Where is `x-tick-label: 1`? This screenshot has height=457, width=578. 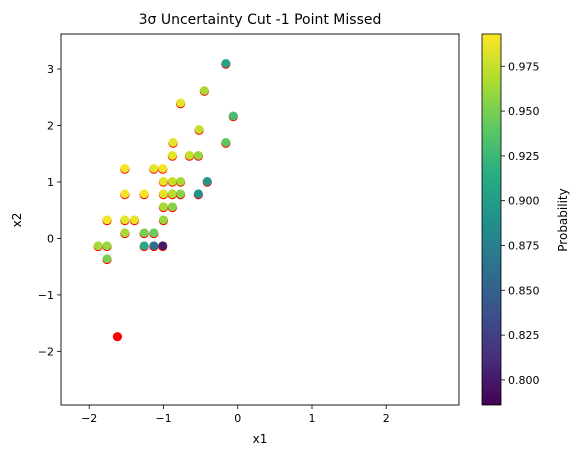 x-tick-label: 1 is located at coordinates (311, 418).